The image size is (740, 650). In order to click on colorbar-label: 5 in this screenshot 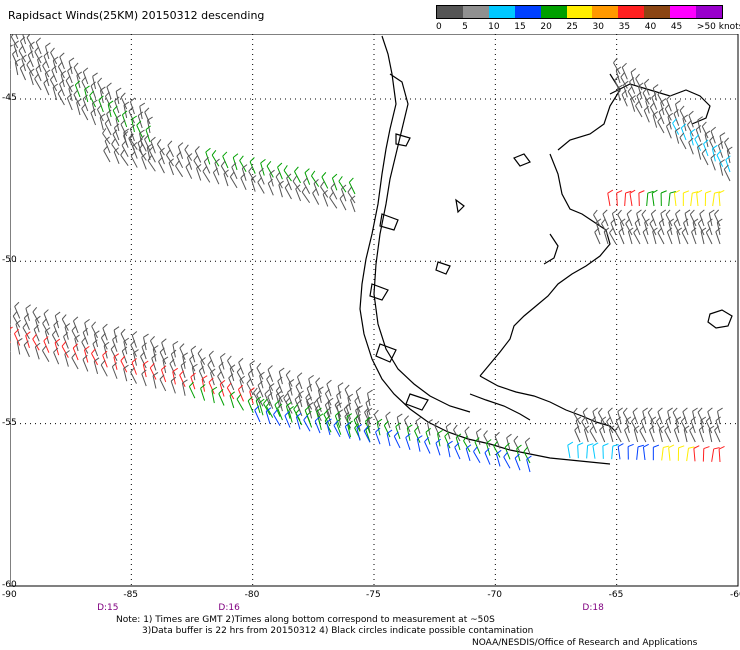, I will do `click(465, 27)`.